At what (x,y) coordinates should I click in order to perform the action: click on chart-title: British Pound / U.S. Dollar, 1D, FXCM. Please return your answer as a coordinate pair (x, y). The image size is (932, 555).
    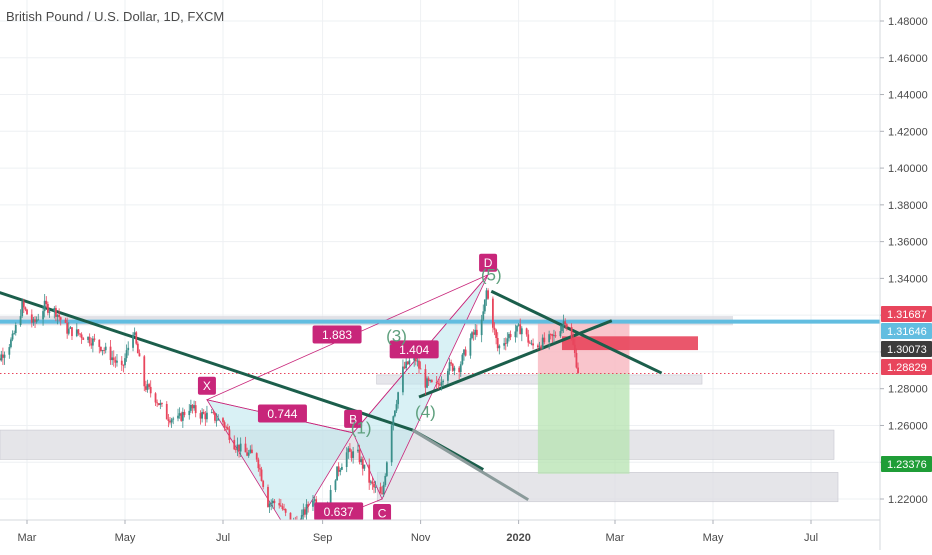
    Looking at the image, I should click on (115, 16).